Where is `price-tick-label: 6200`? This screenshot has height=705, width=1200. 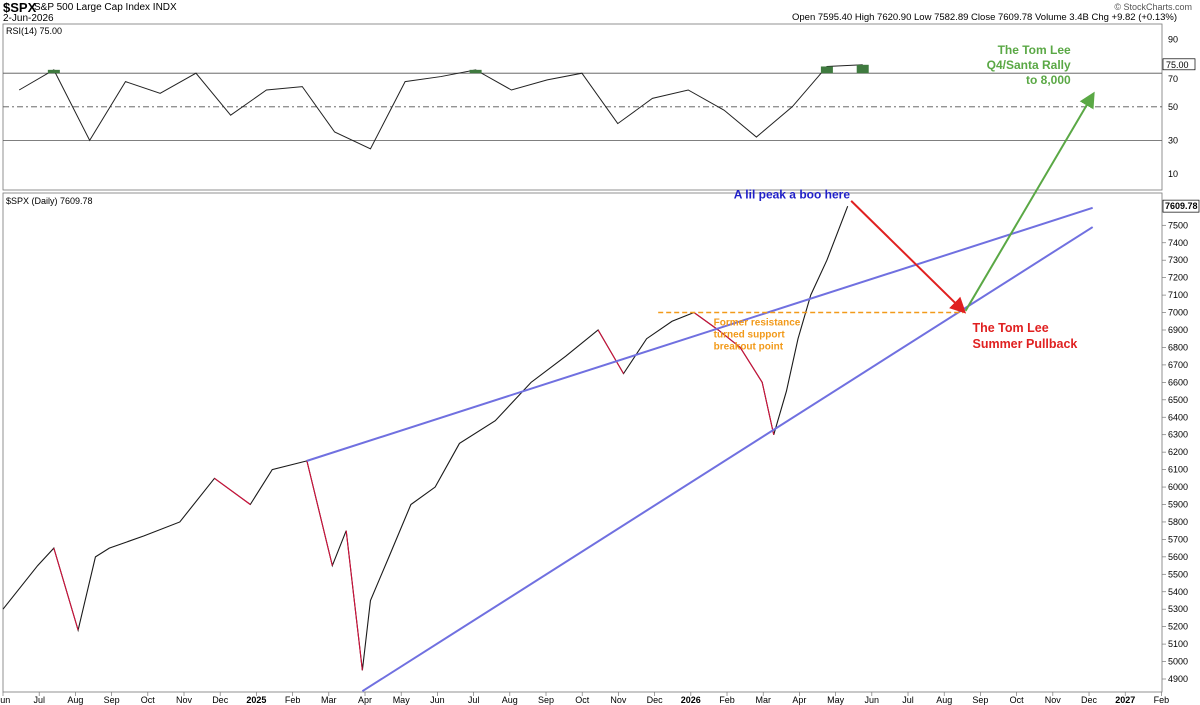
price-tick-label: 6200 is located at coordinates (1178, 452).